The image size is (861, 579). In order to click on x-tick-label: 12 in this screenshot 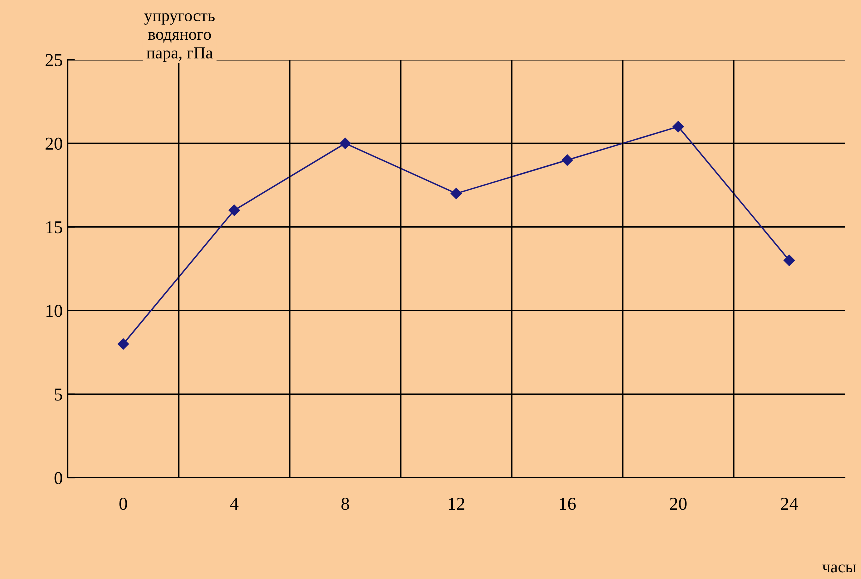, I will do `click(457, 504)`.